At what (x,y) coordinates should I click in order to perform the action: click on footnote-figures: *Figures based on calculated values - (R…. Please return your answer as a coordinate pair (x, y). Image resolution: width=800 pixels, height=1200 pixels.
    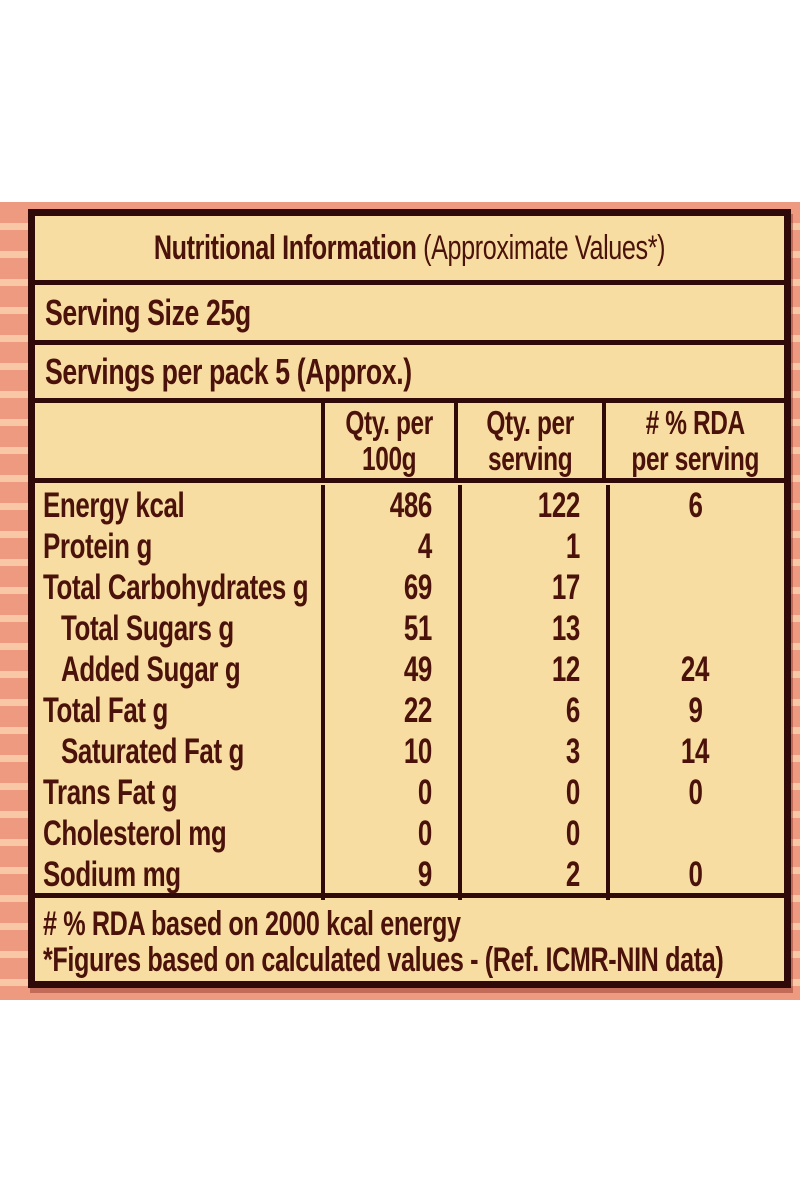
    Looking at the image, I should click on (383, 960).